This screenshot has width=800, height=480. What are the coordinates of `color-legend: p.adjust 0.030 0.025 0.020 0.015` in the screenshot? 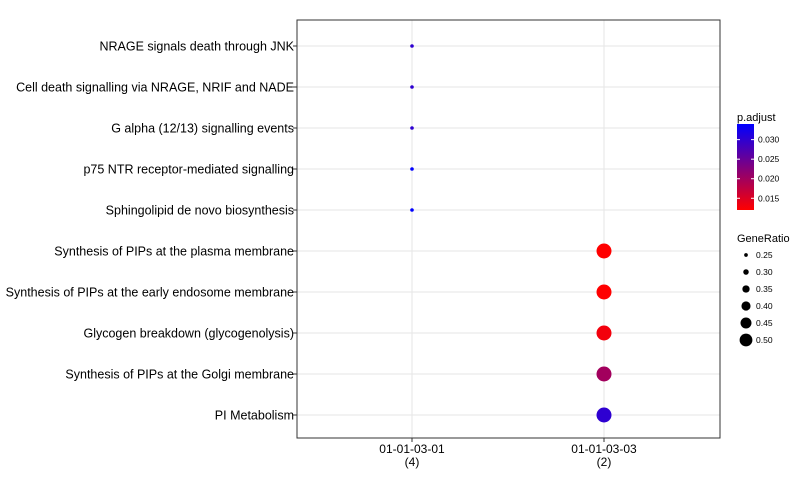 It's located at (758, 161).